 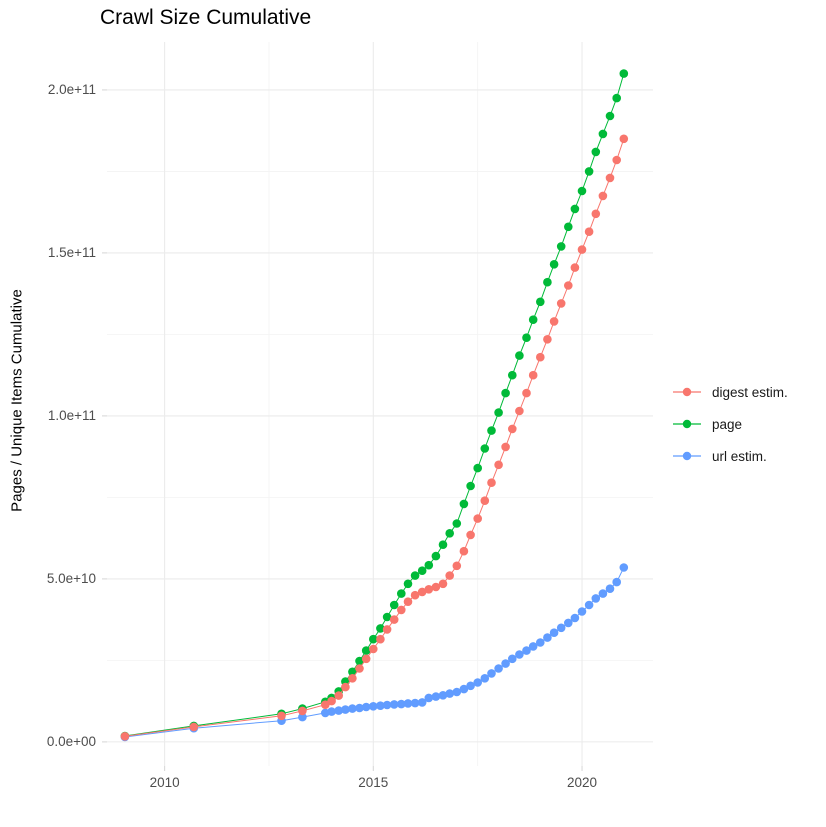 What do you see at coordinates (739, 456) in the screenshot?
I see `legend-label-url-estim: url estim.` at bounding box center [739, 456].